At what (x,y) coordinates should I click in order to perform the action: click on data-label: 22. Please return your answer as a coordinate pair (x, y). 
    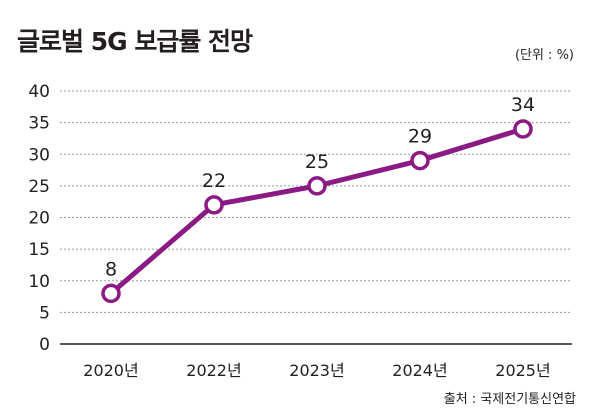
    Looking at the image, I should click on (214, 181).